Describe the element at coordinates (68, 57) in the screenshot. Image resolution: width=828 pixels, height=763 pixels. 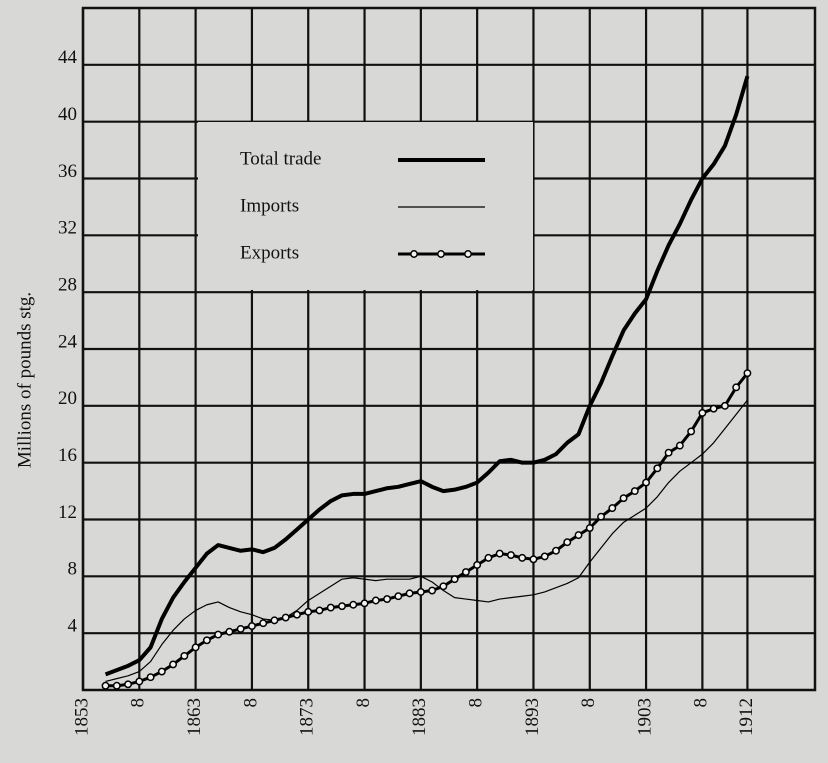
I see `y-tick-label: 44` at that location.